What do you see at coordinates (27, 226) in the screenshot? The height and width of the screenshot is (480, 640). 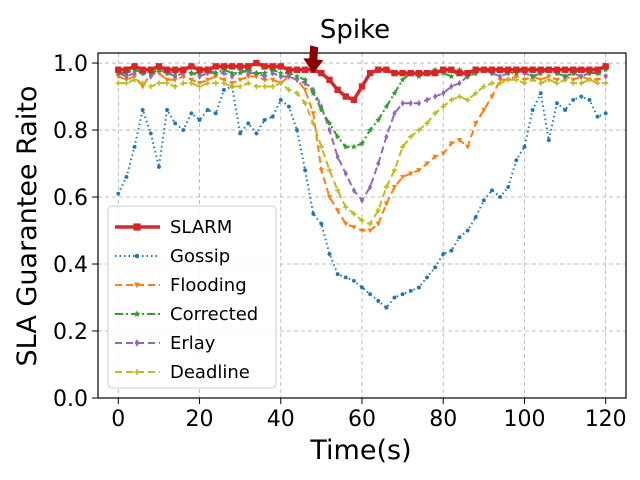 I see `y-axis-label: SLA Guarantee Raito` at bounding box center [27, 226].